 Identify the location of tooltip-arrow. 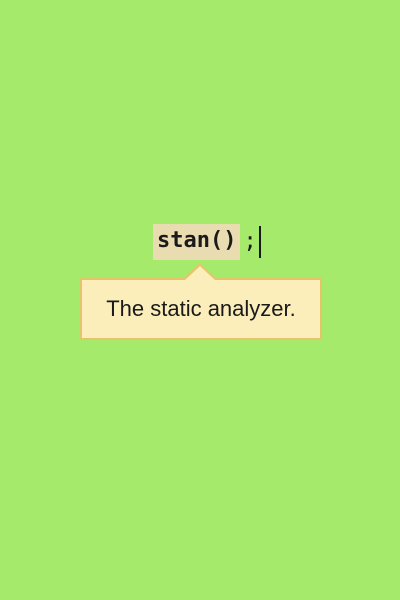
(200, 273).